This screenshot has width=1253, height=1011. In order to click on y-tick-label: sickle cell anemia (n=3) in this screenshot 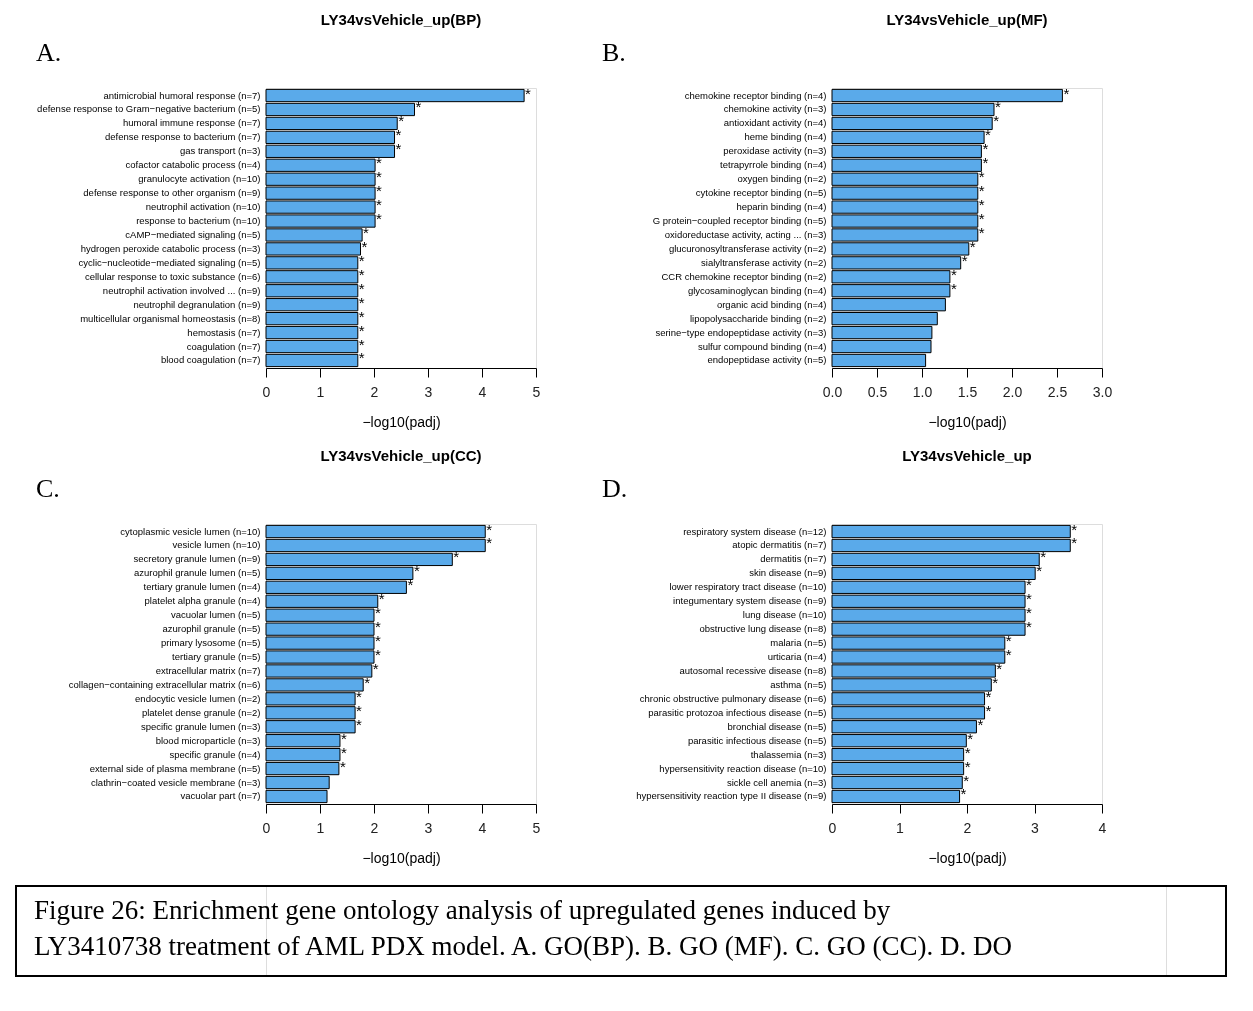, I will do `click(776, 782)`.